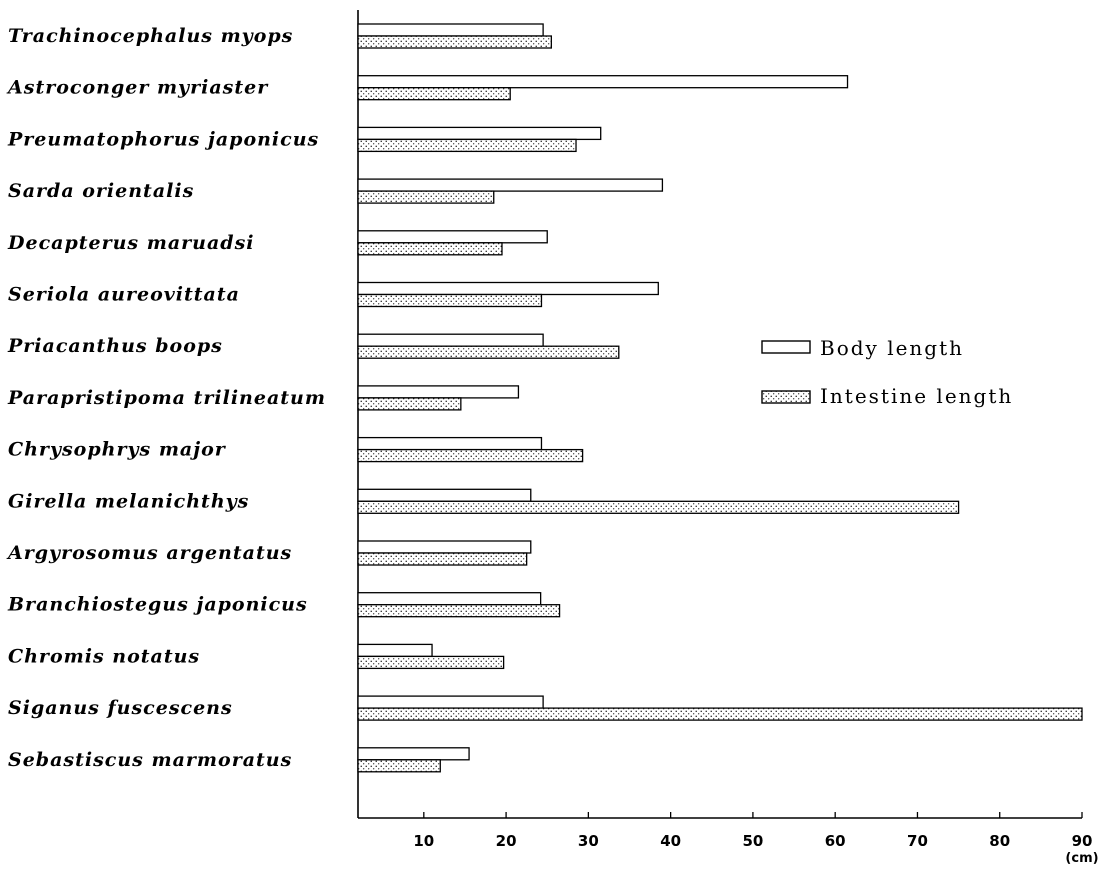 This screenshot has height=874, width=1116. What do you see at coordinates (603, 82) in the screenshot?
I see `bar-body-length-astroconger-myriaster` at bounding box center [603, 82].